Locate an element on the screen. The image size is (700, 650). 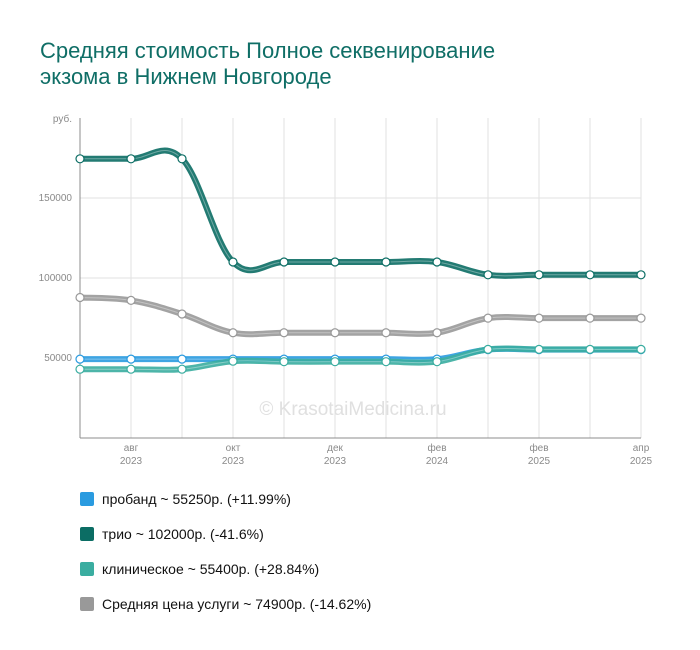
y-tick-label: 150000 is located at coordinates (56, 198).